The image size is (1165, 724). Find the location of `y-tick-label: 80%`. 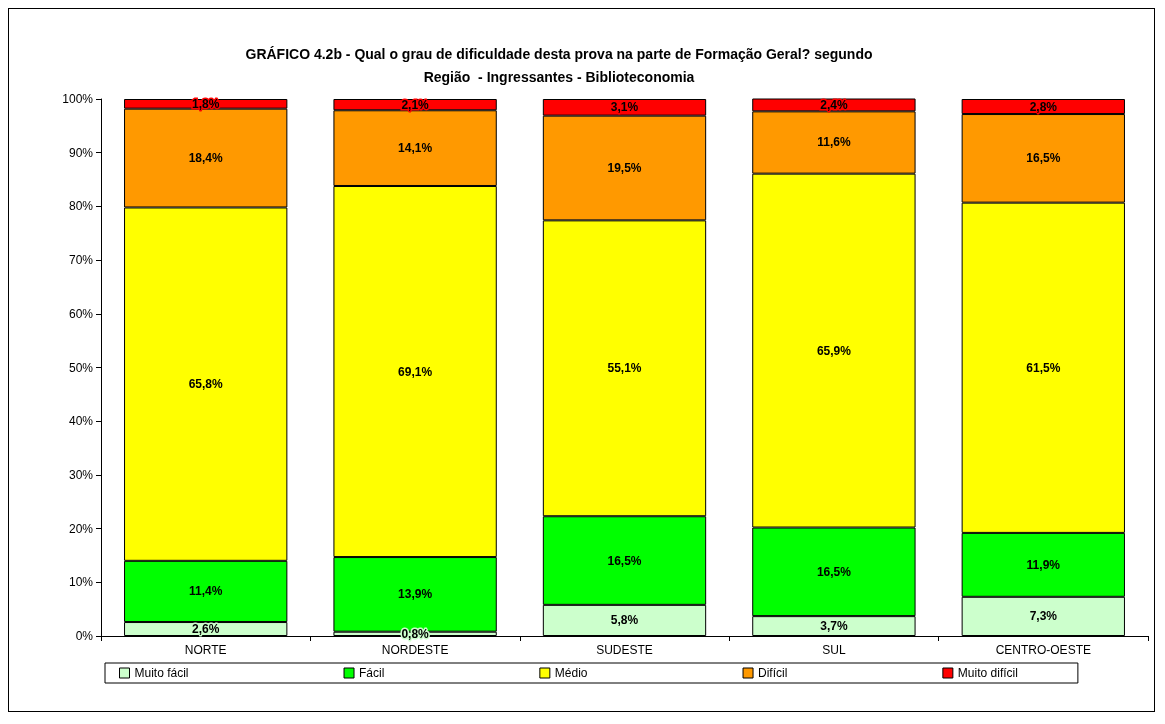

y-tick-label: 80% is located at coordinates (81, 206).